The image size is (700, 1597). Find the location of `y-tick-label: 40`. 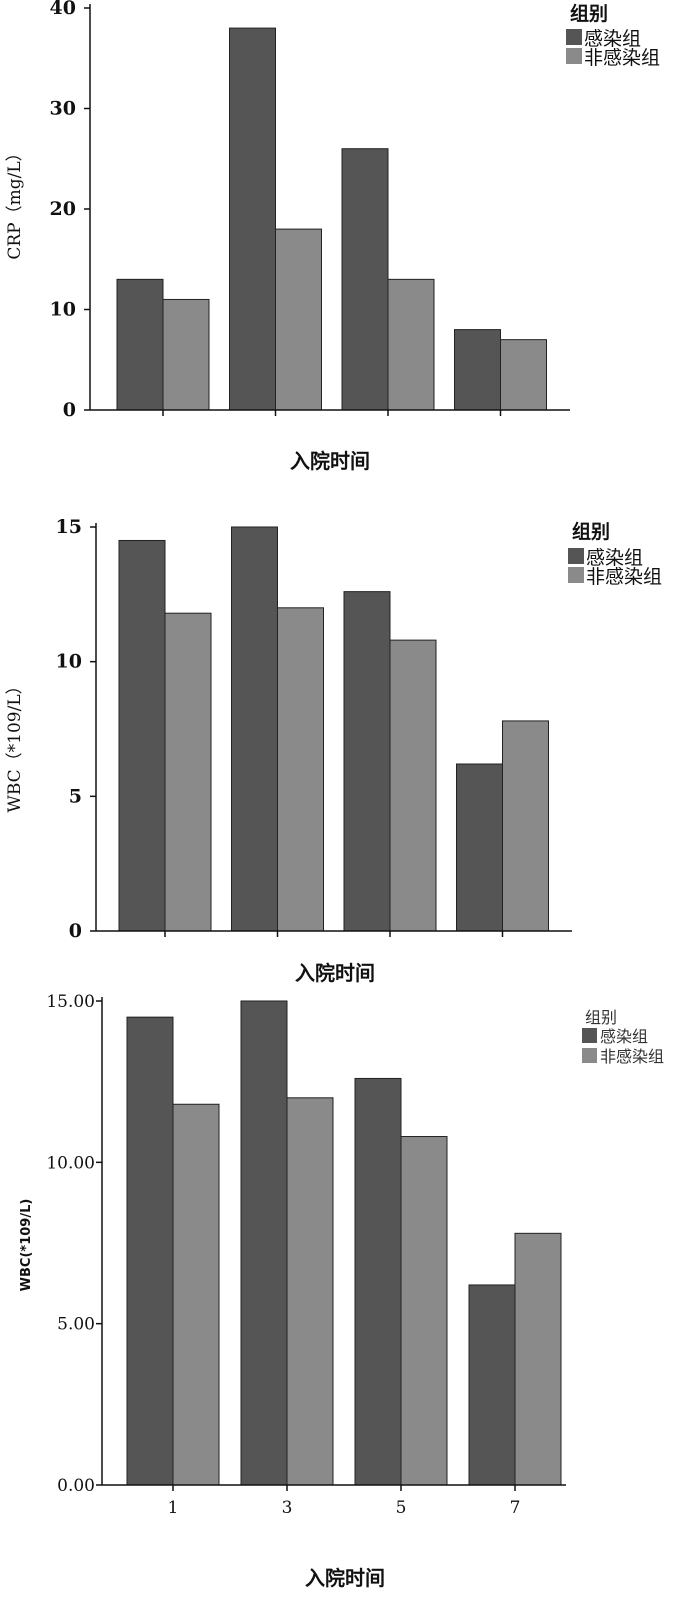

y-tick-label: 40 is located at coordinates (63, 9).